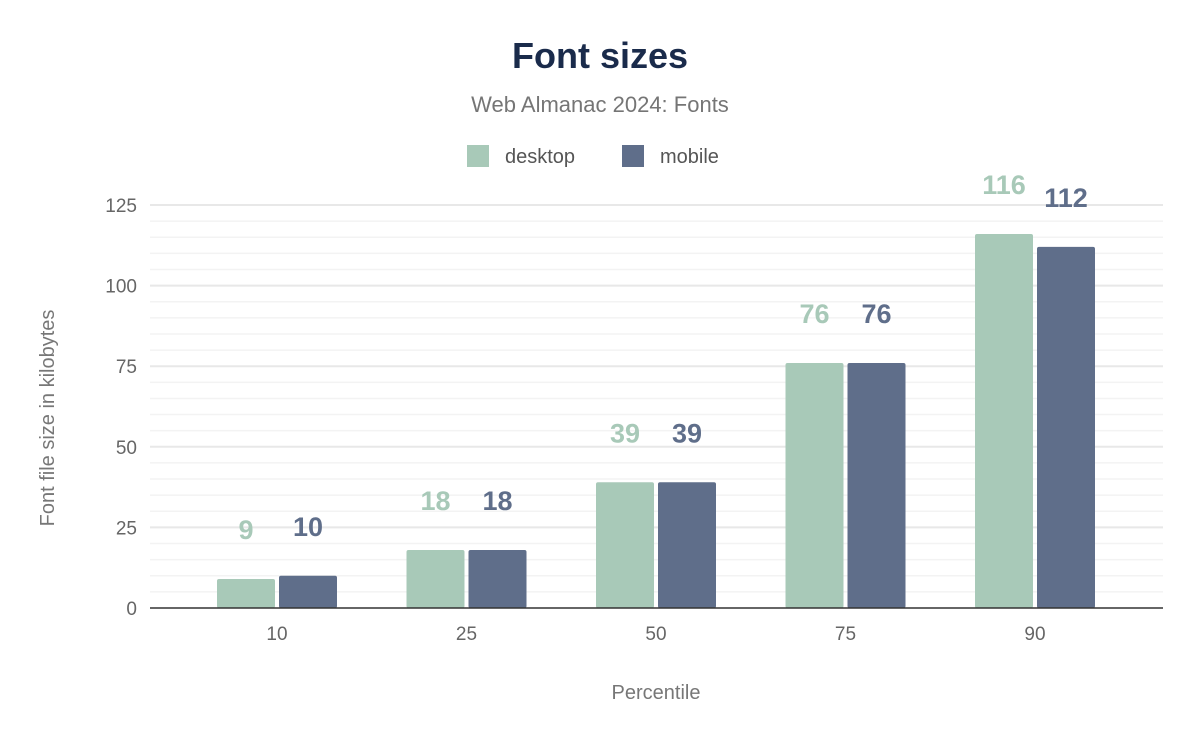 This screenshot has height=742, width=1200. What do you see at coordinates (814, 314) in the screenshot?
I see `data-label-desktop: 76` at bounding box center [814, 314].